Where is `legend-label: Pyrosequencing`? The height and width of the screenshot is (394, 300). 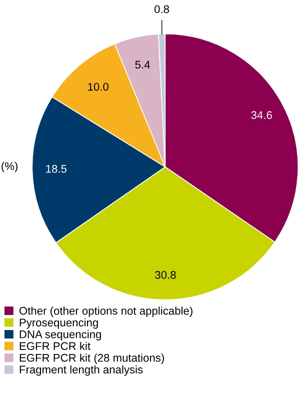 legend-label: Pyrosequencing is located at coordinates (59, 323).